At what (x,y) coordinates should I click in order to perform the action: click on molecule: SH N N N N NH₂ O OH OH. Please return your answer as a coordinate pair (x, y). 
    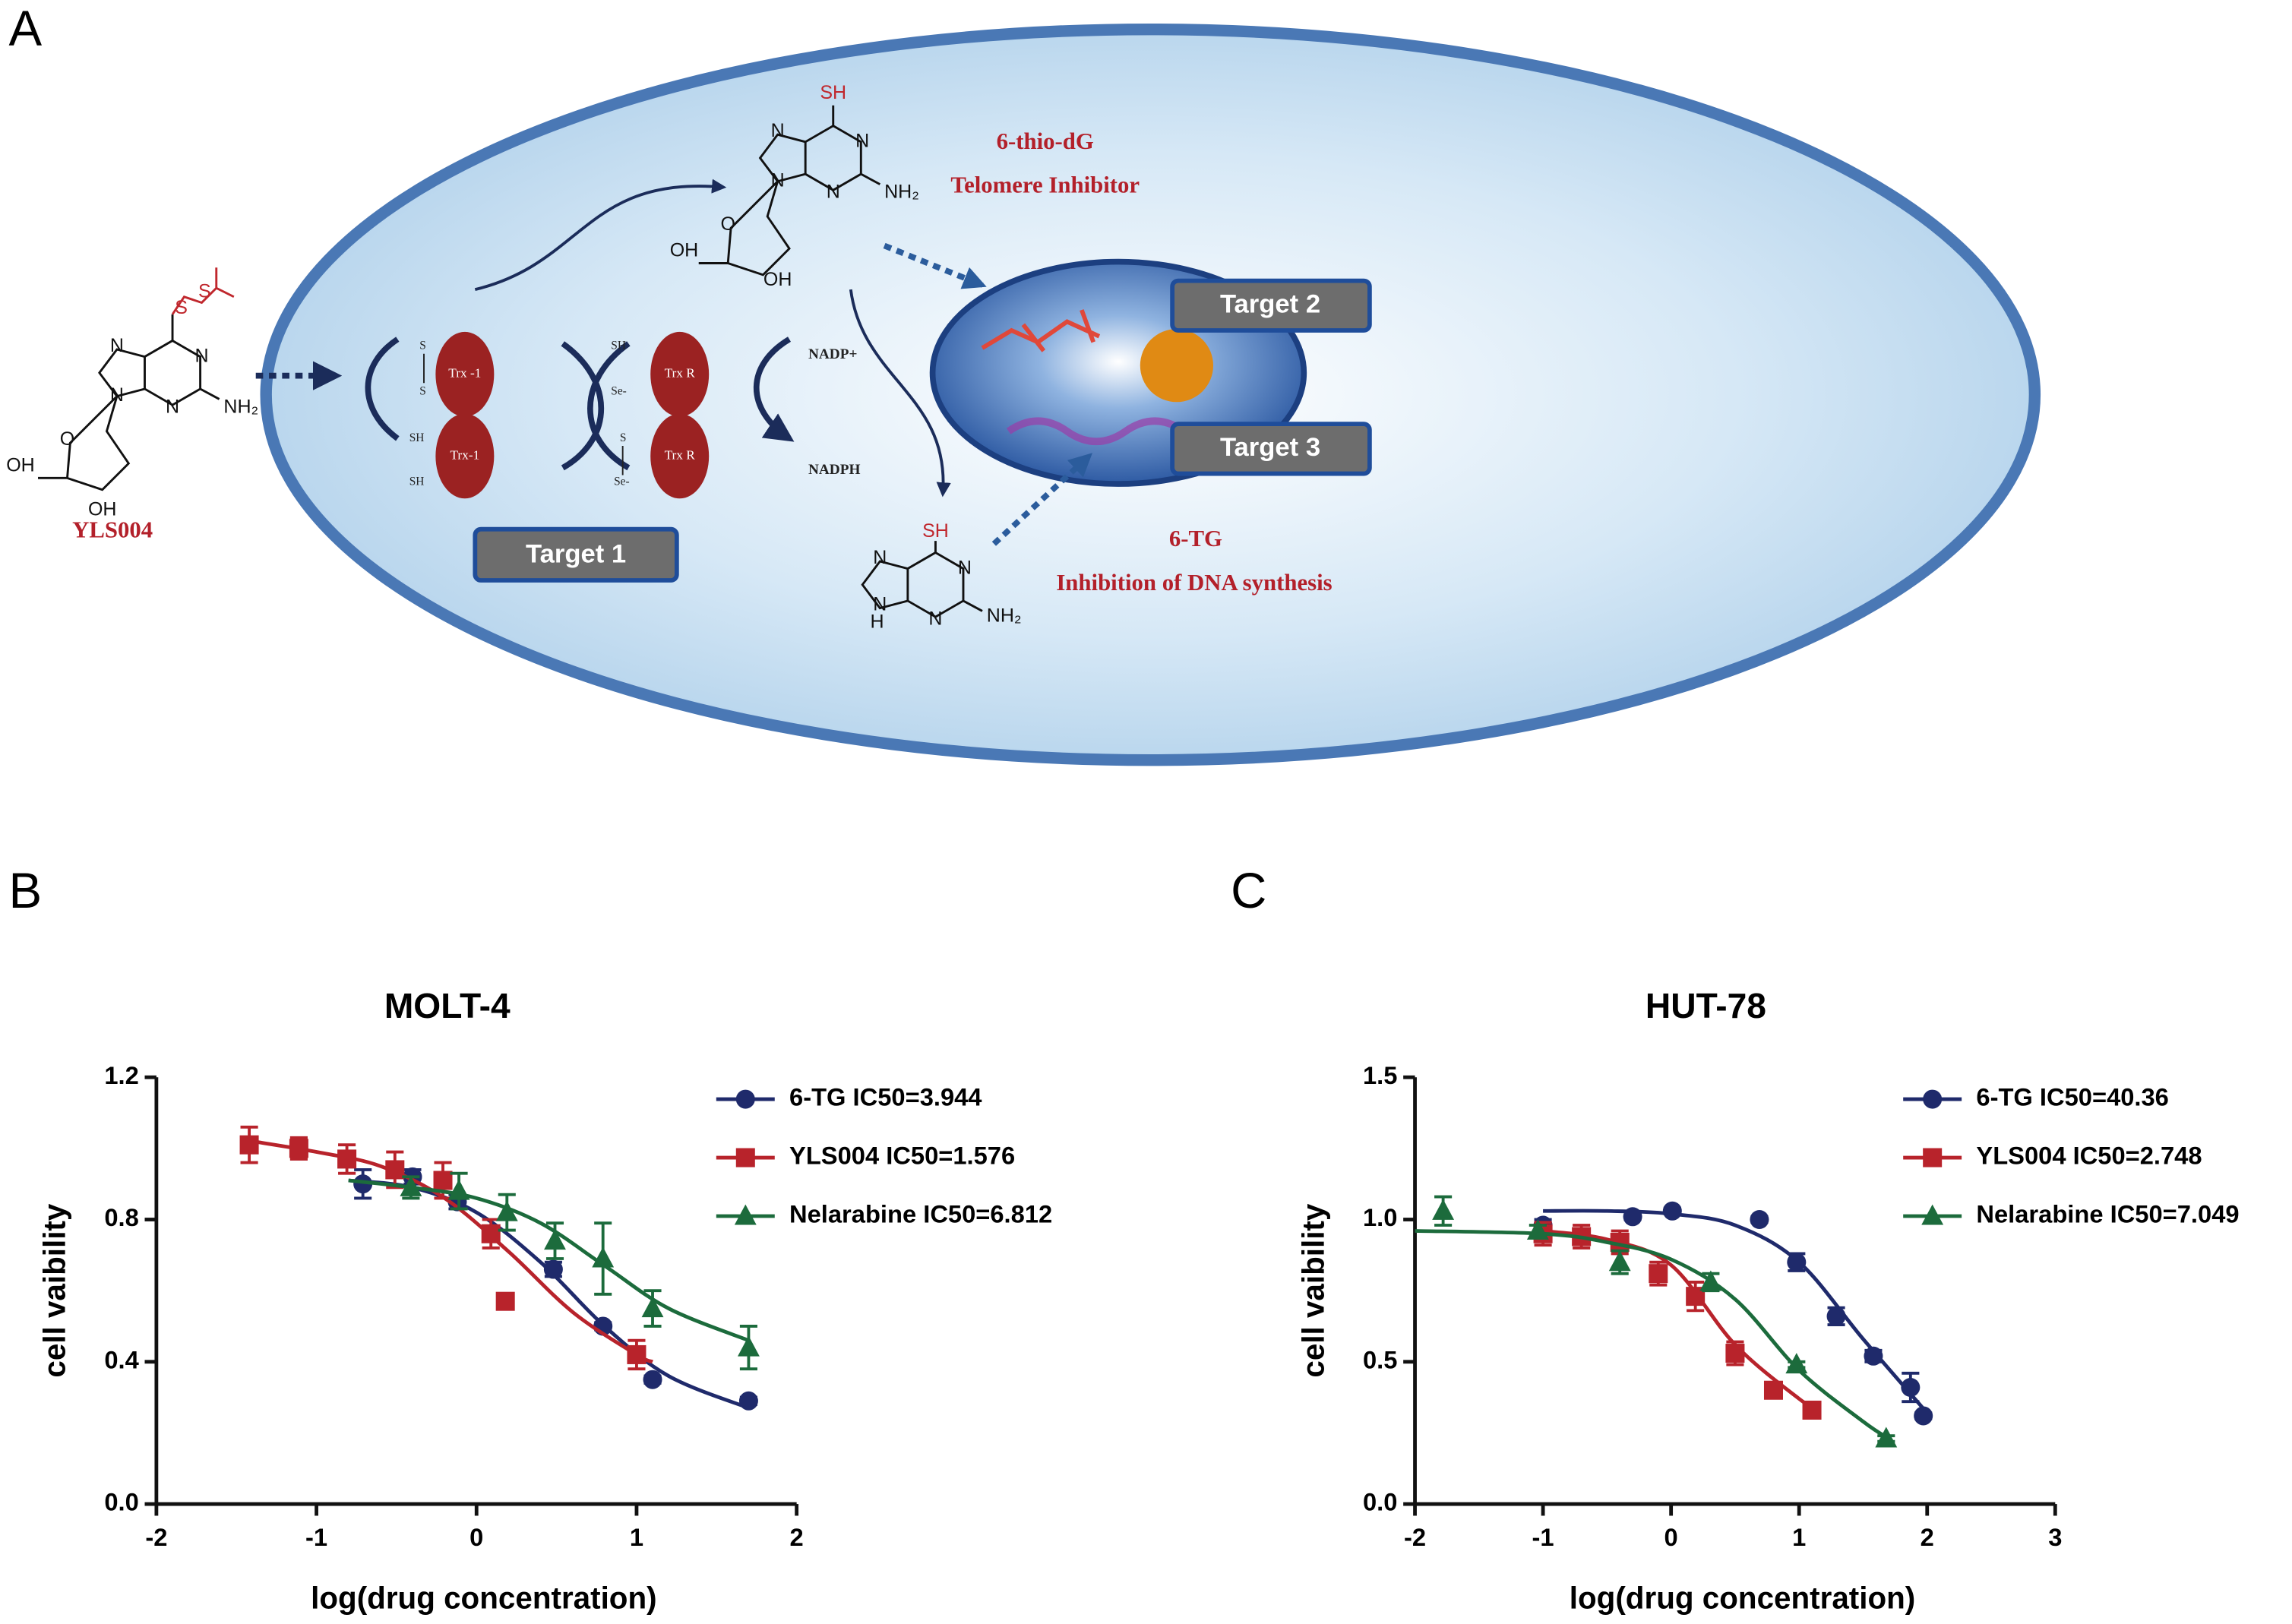
    Looking at the image, I should click on (795, 186).